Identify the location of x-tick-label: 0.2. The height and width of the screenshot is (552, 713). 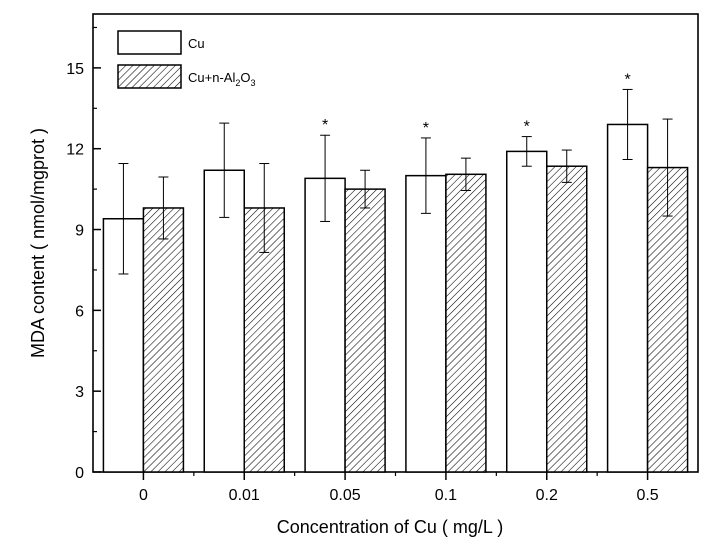
(547, 495).